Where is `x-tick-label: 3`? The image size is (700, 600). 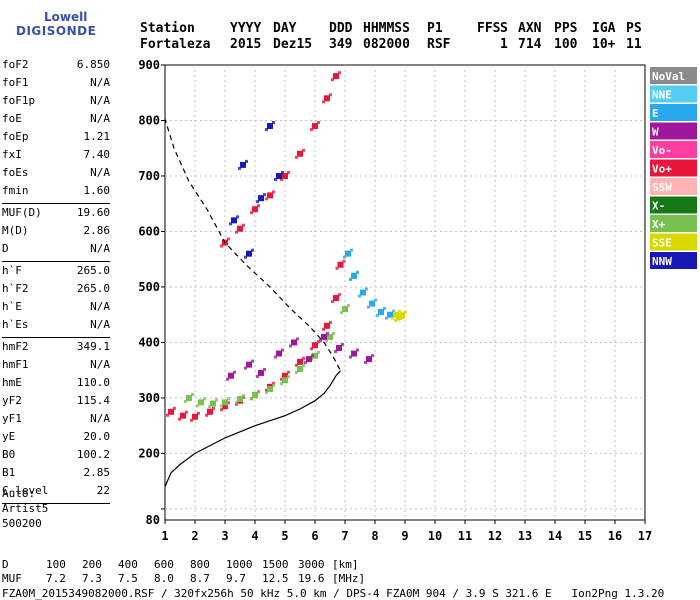
x-tick-label: 3 is located at coordinates (224, 536).